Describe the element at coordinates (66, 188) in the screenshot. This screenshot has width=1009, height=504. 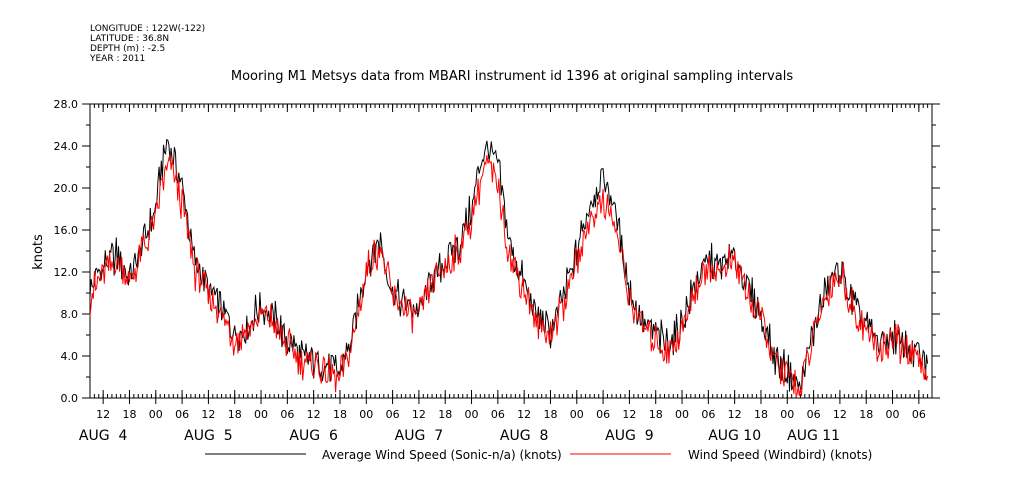
I see `y-tick-label: 20.0` at that location.